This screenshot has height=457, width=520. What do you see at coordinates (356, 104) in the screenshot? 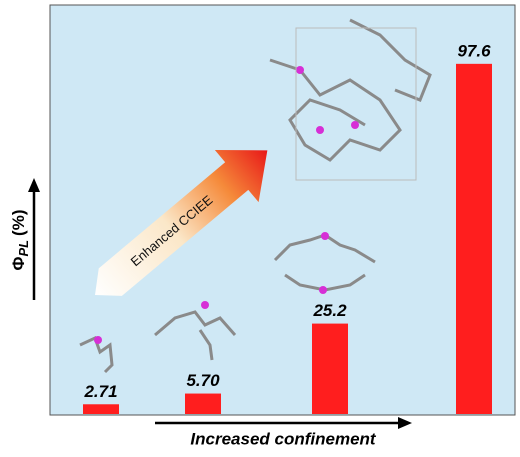
I see `unit-cell` at bounding box center [356, 104].